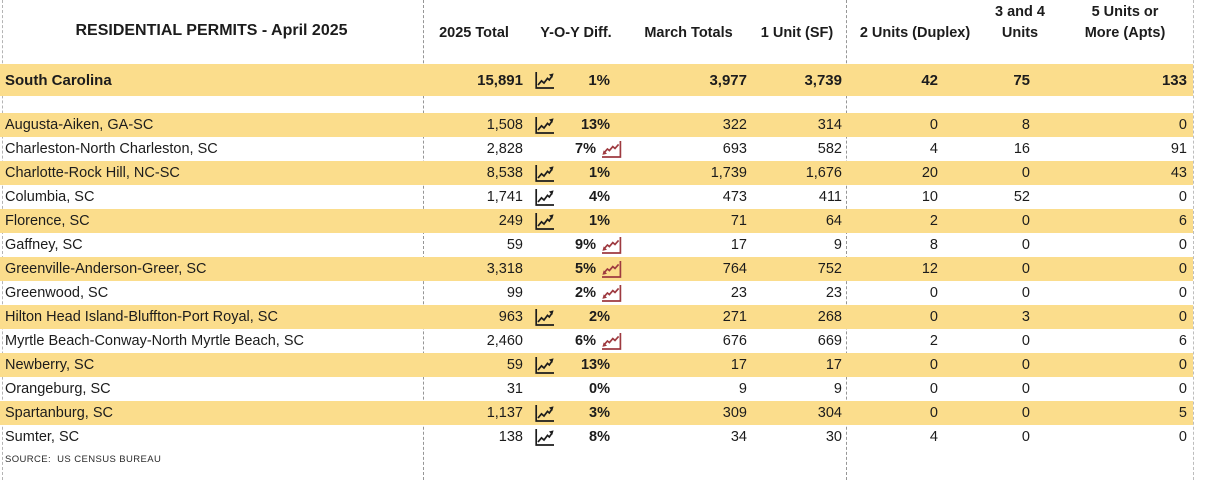 This screenshot has height=480, width=1221. Describe the element at coordinates (933, 221) in the screenshot. I see `two-units-cell: 2` at that location.